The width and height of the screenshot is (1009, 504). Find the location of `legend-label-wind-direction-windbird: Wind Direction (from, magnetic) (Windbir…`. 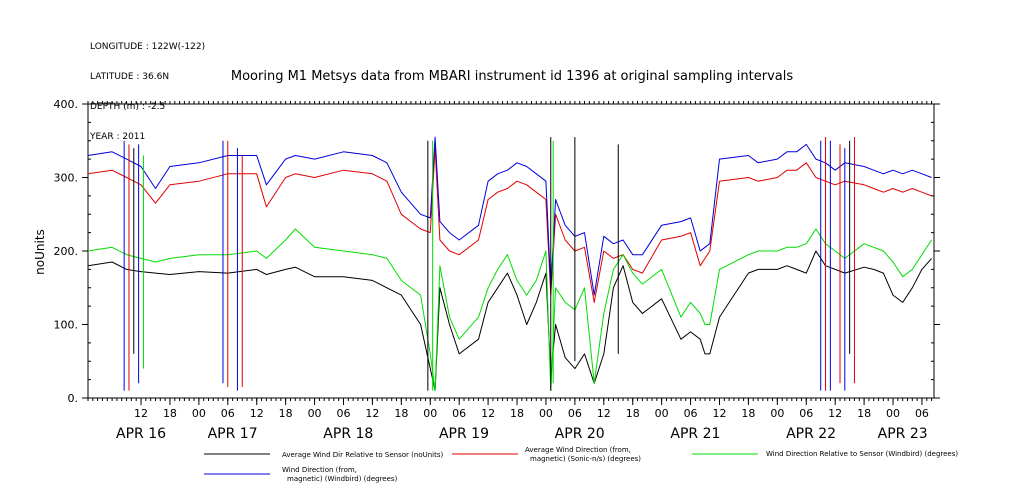

legend-label-wind-direction-windbird: Wind Direction (from, magnetic) (Windbir… is located at coordinates (340, 474).